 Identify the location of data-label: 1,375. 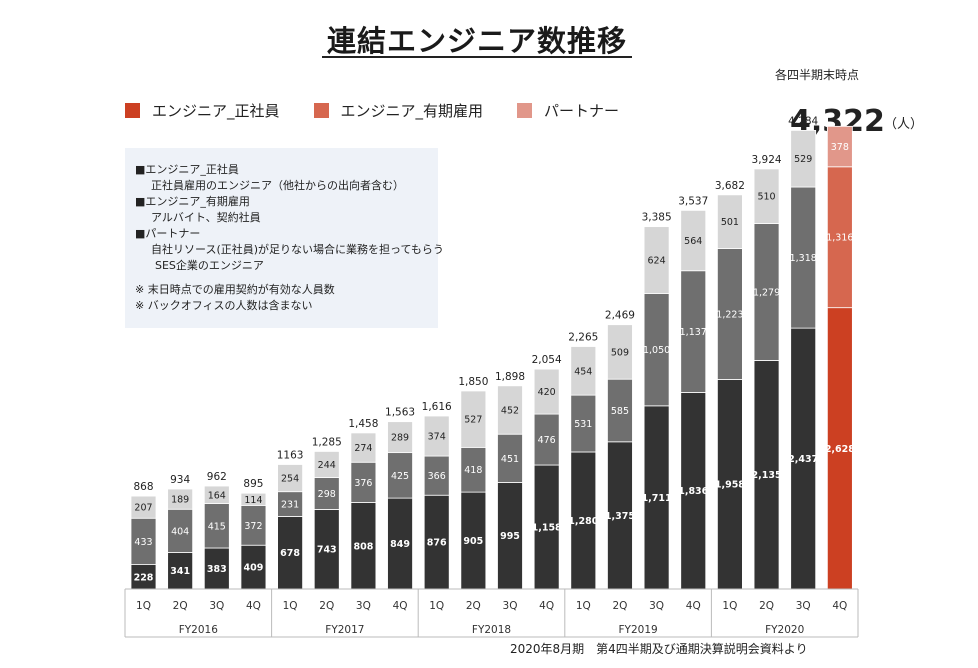
(620, 516).